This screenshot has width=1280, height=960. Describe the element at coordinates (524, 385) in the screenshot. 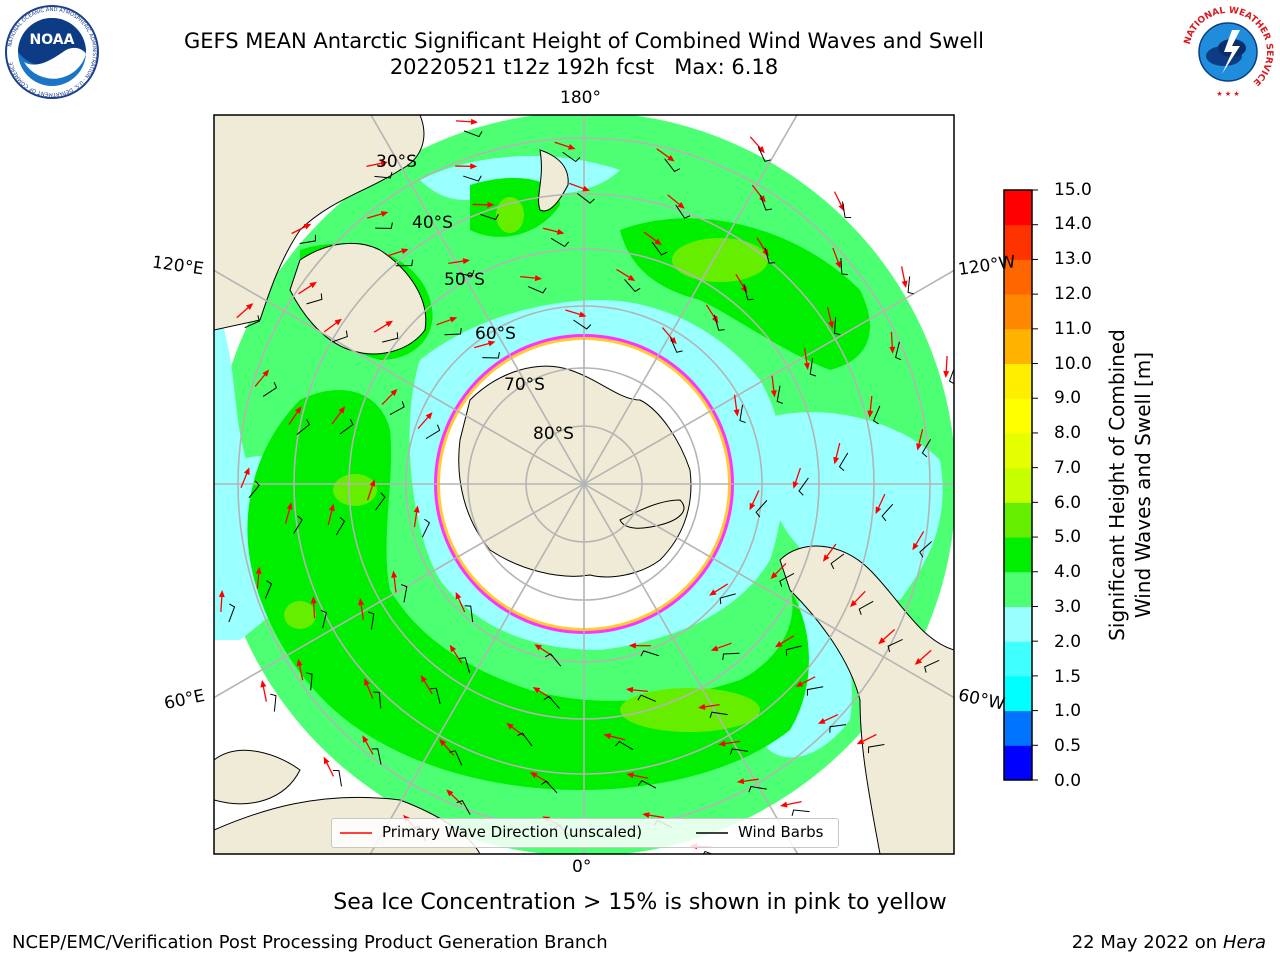

I see `lat-label-70s: 70°S` at that location.